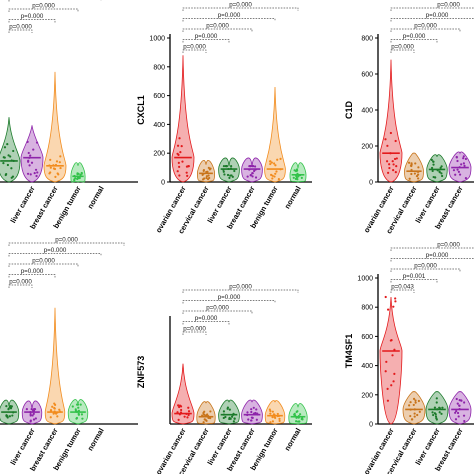 This screenshot has width=474, height=474. What do you see at coordinates (371, 425) in the screenshot?
I see `y-tick-label: 0` at bounding box center [371, 425].